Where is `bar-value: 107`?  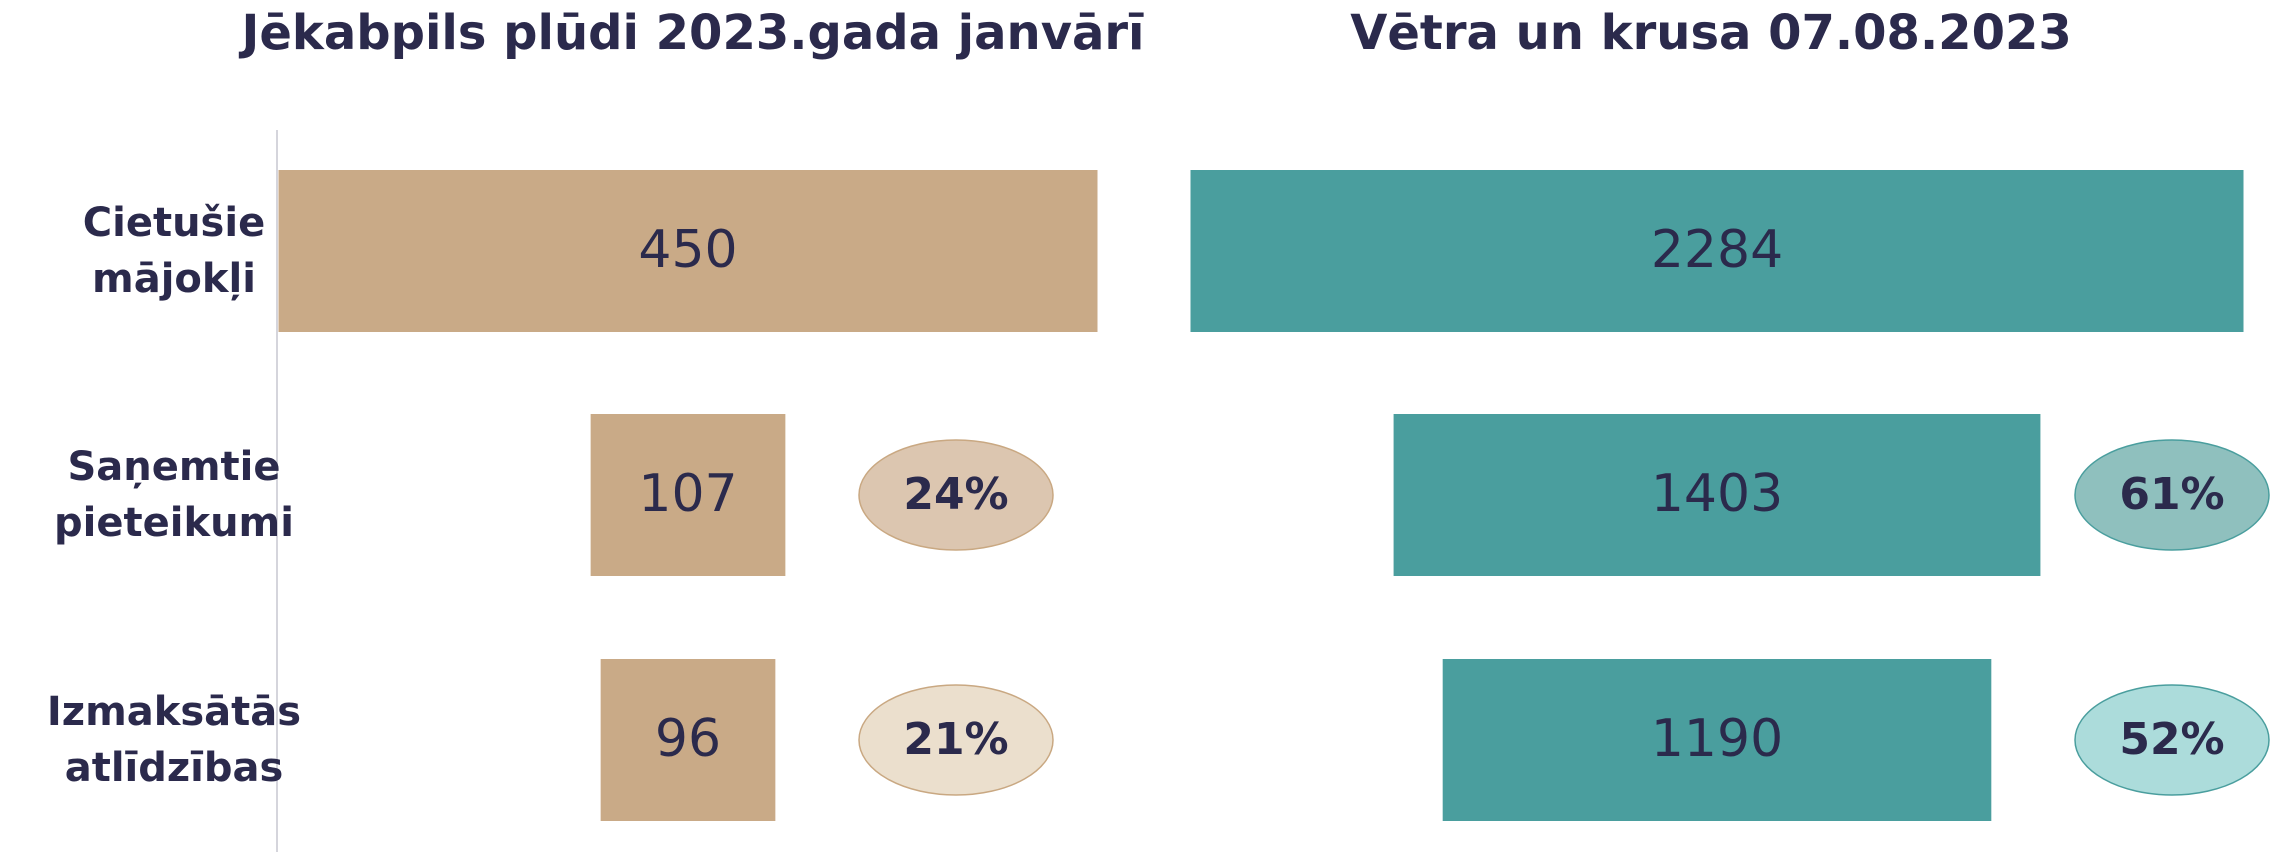
bar-value: 107 is located at coordinates (687, 494).